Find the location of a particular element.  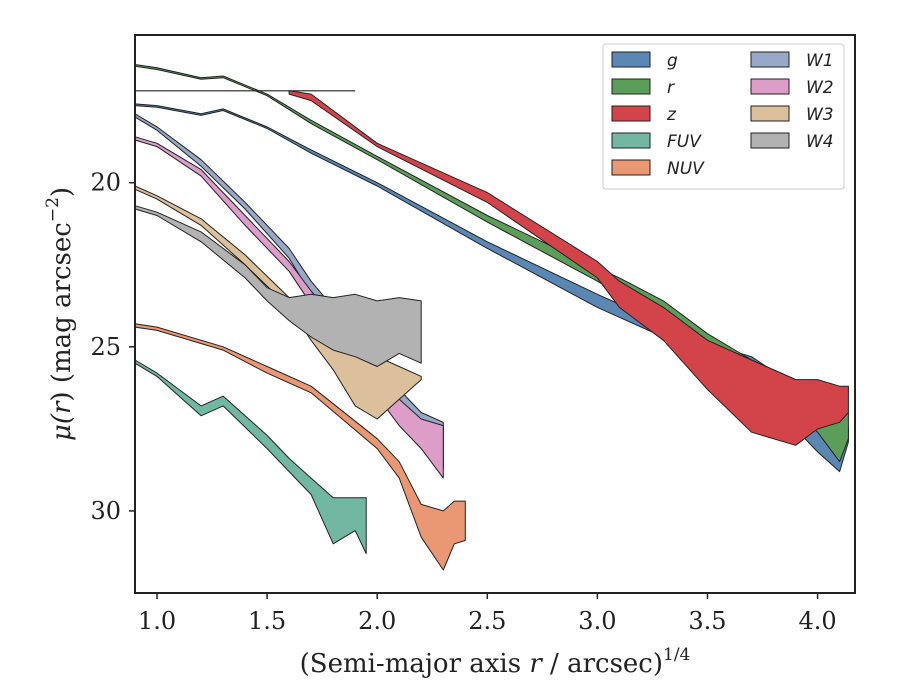

x-tick-label: 3.0 is located at coordinates (597, 621).